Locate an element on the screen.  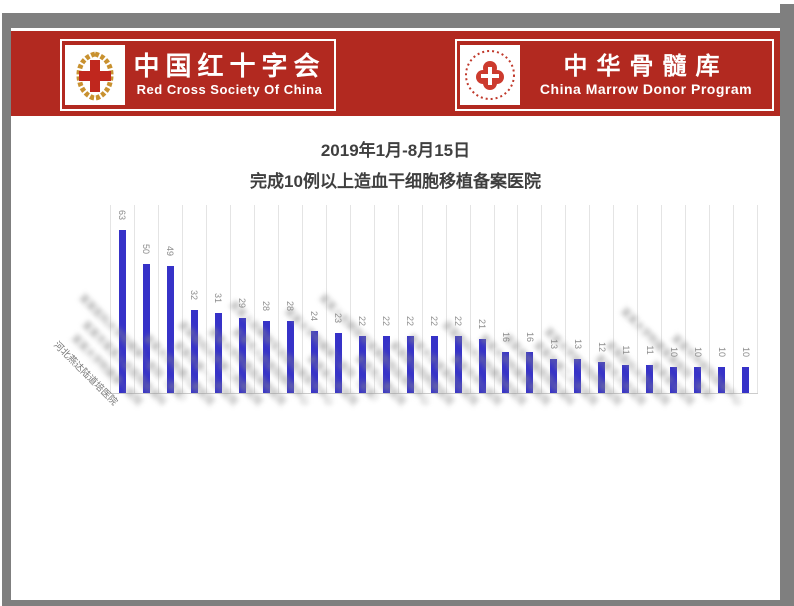
bar-value-label: 49 is located at coordinates (170, 251).